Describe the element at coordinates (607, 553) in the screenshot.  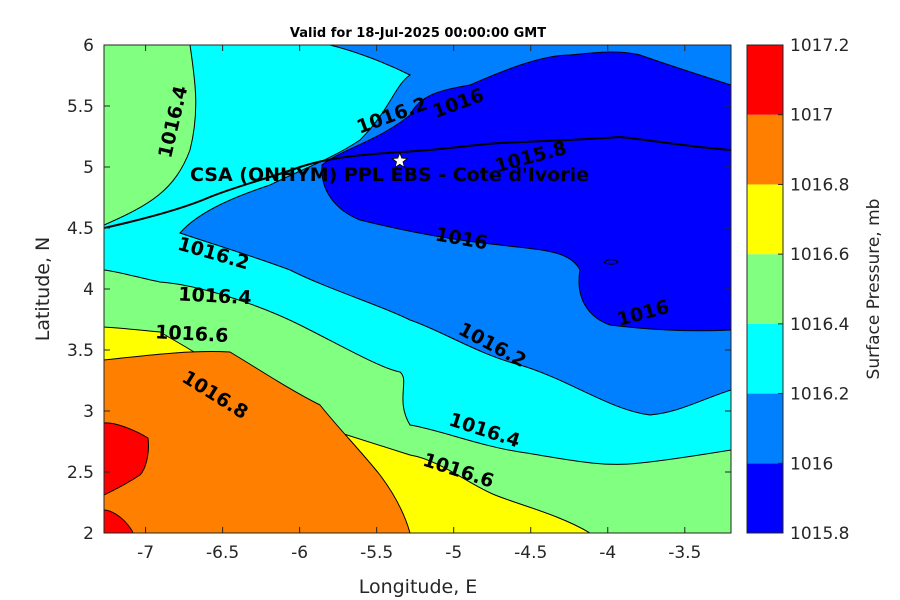
I see `x-tick-label: -4` at that location.